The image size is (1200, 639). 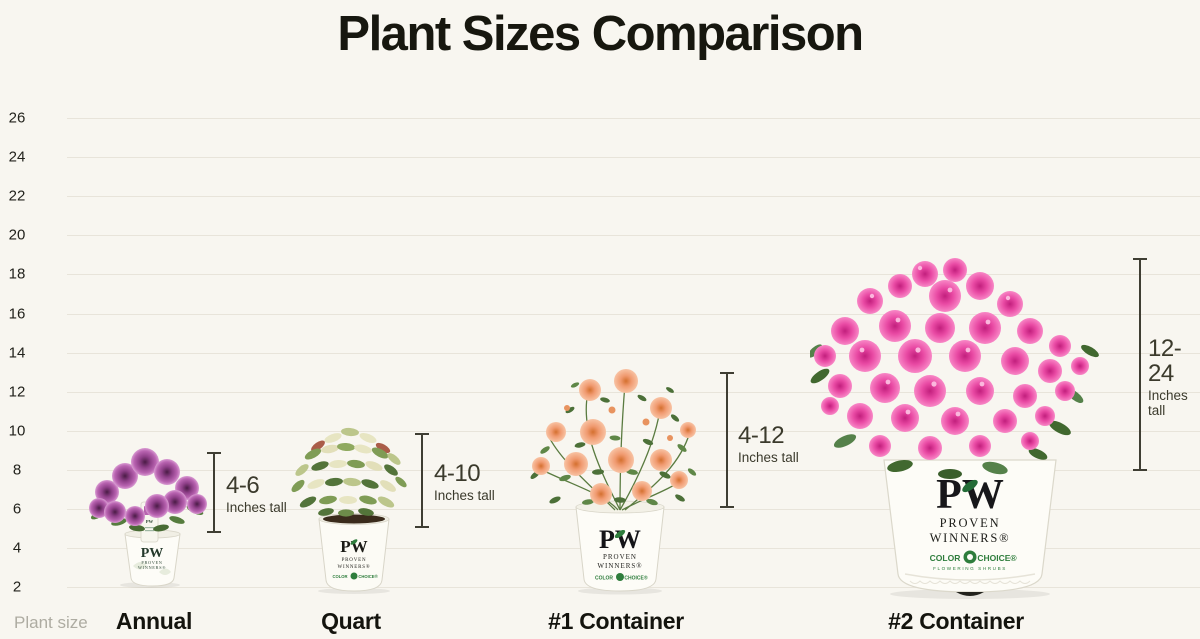 I want to click on range-label-1-container: 4-12 Inches tall, so click(x=768, y=444).